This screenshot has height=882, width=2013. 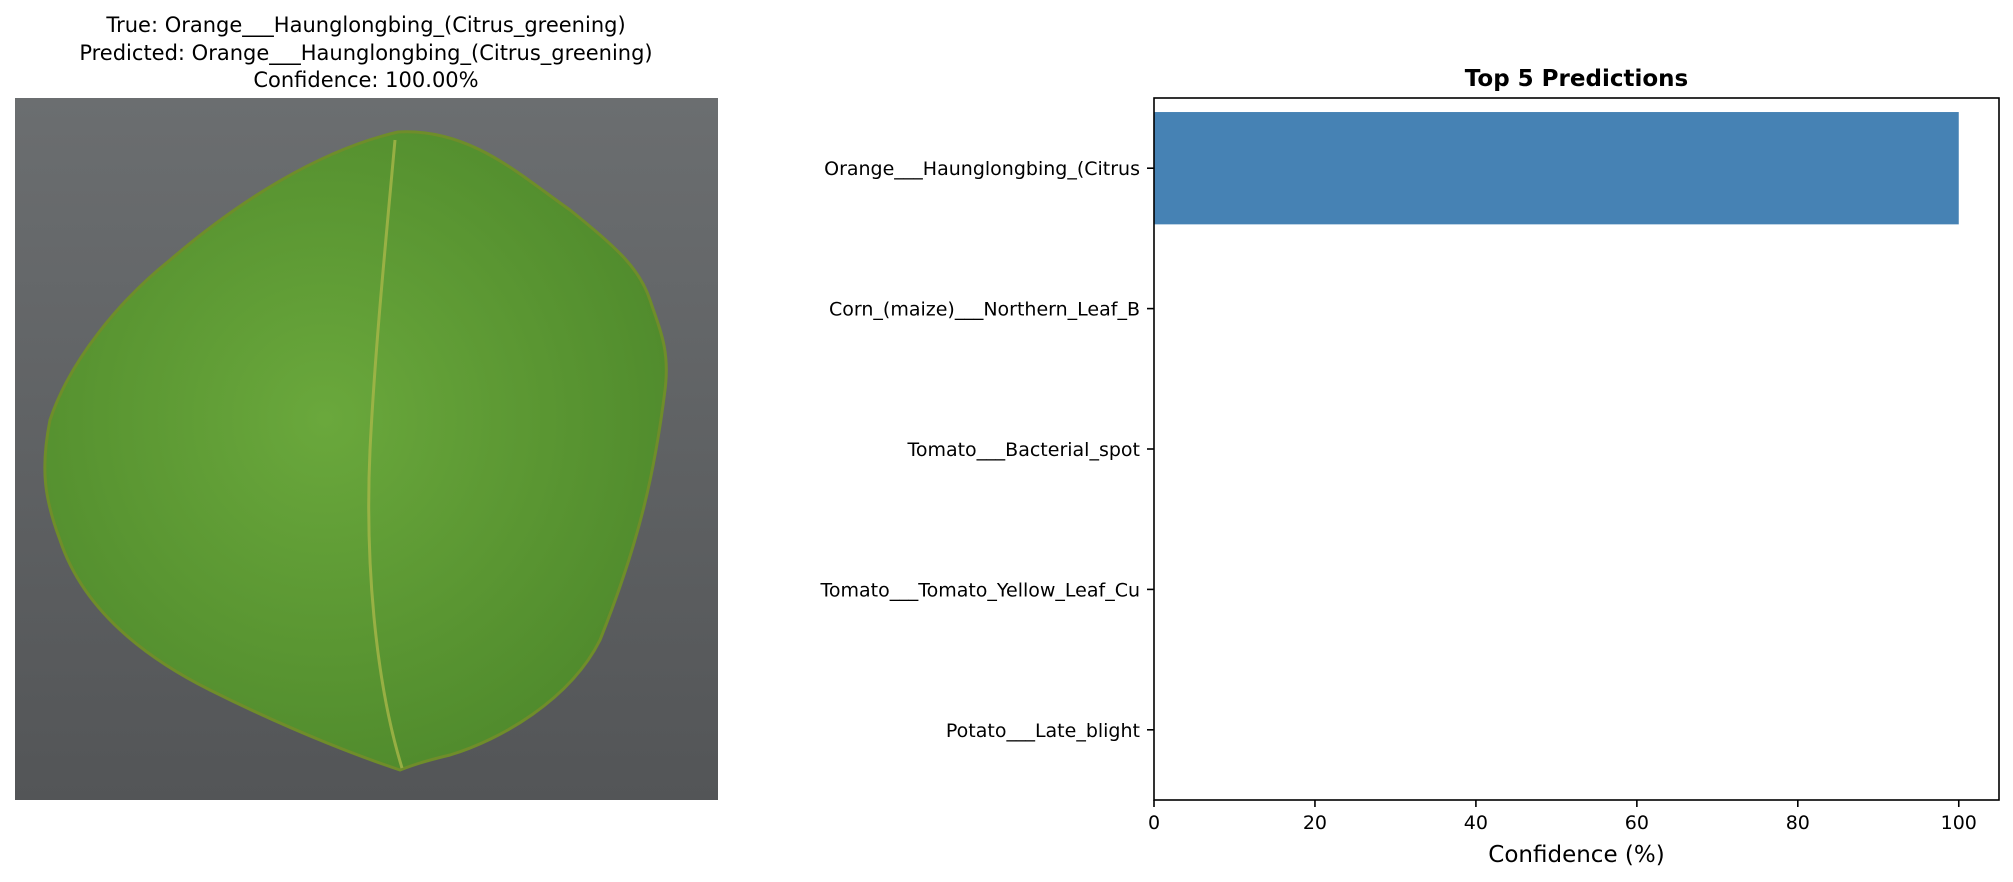 What do you see at coordinates (1023, 450) in the screenshot?
I see `y-tick-label-3: Tomato___Bacterial_spot` at bounding box center [1023, 450].